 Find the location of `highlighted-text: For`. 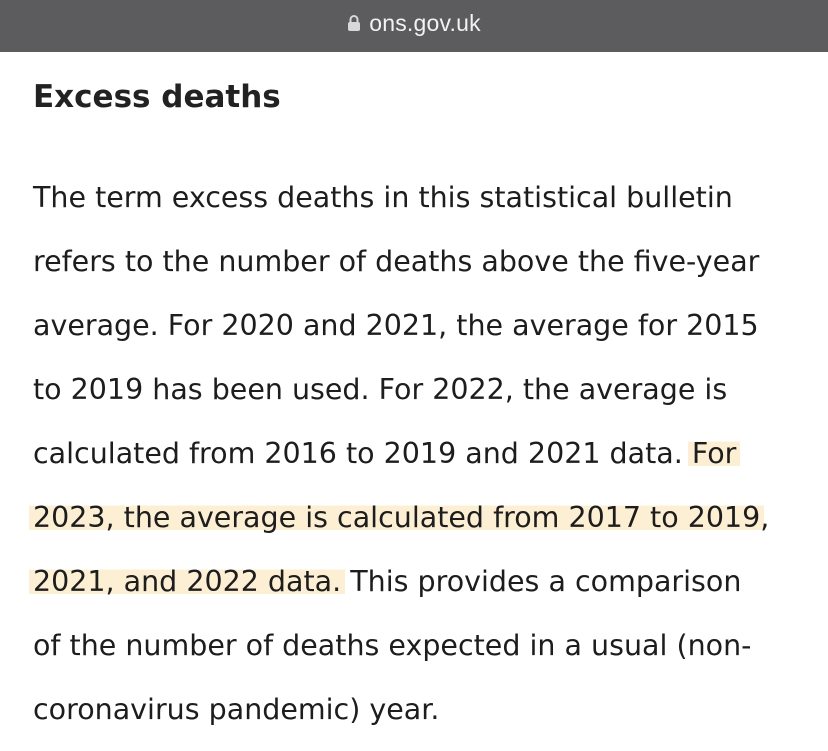

highlighted-text: For is located at coordinates (714, 453).